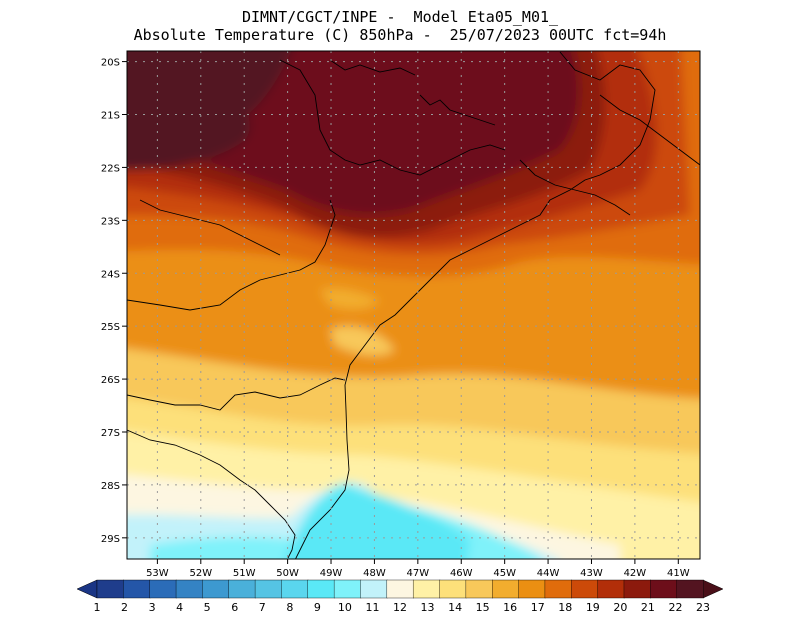  Describe the element at coordinates (428, 607) in the screenshot. I see `colorbar-label: 13` at that location.